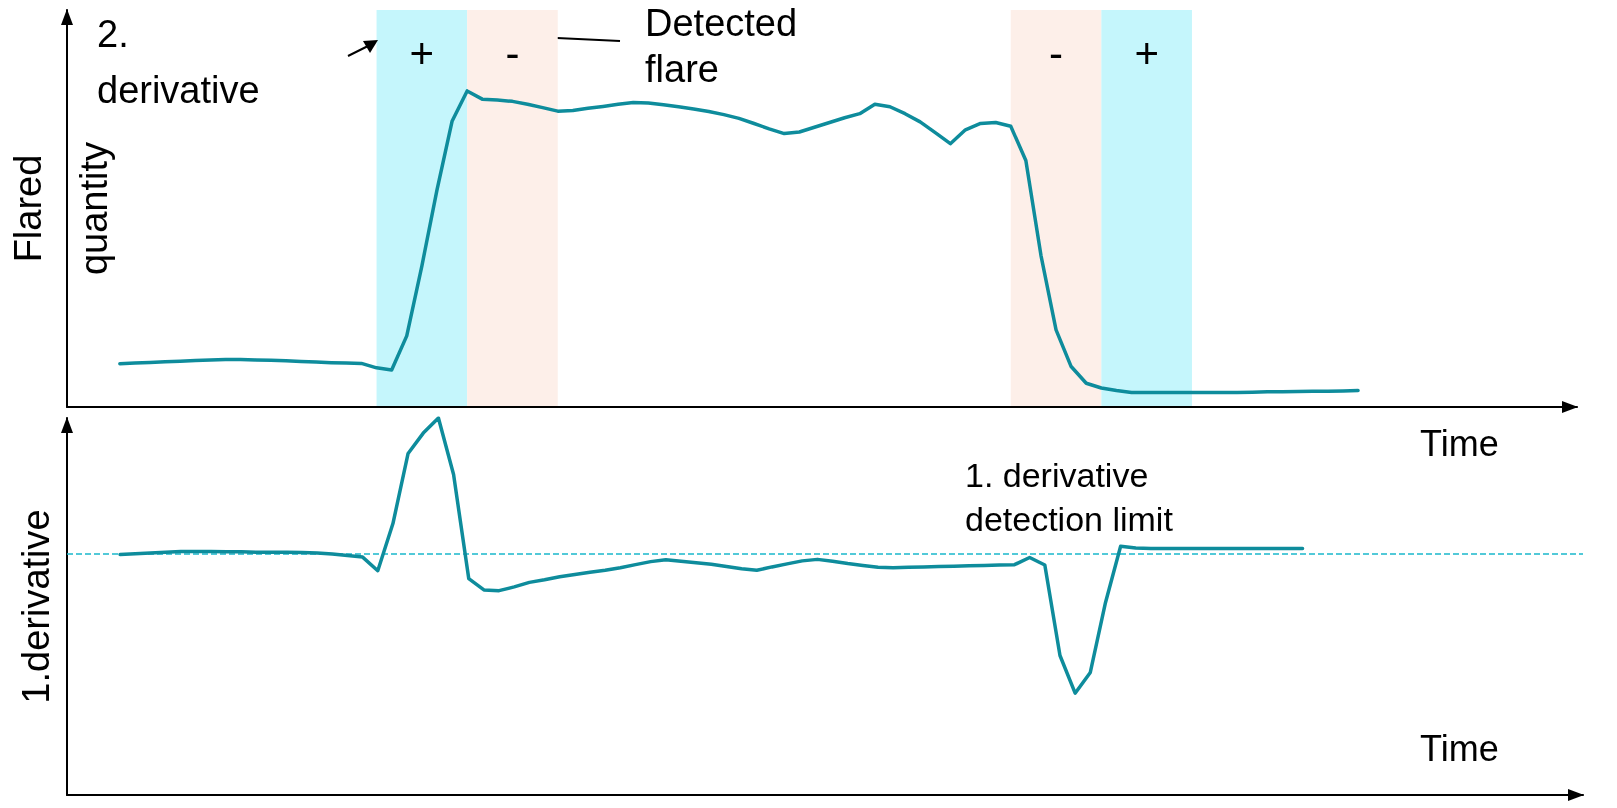  I want to click on text: Detected flare, so click(721, 46).